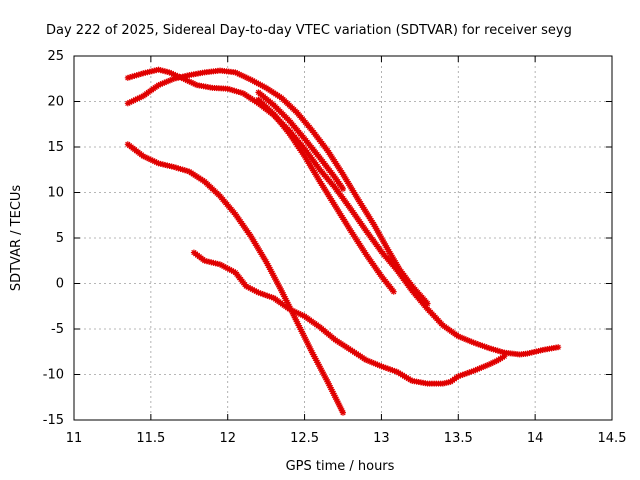 The width and height of the screenshot is (640, 480). What do you see at coordinates (55, 147) in the screenshot?
I see `y-tick-label: 15` at bounding box center [55, 147].